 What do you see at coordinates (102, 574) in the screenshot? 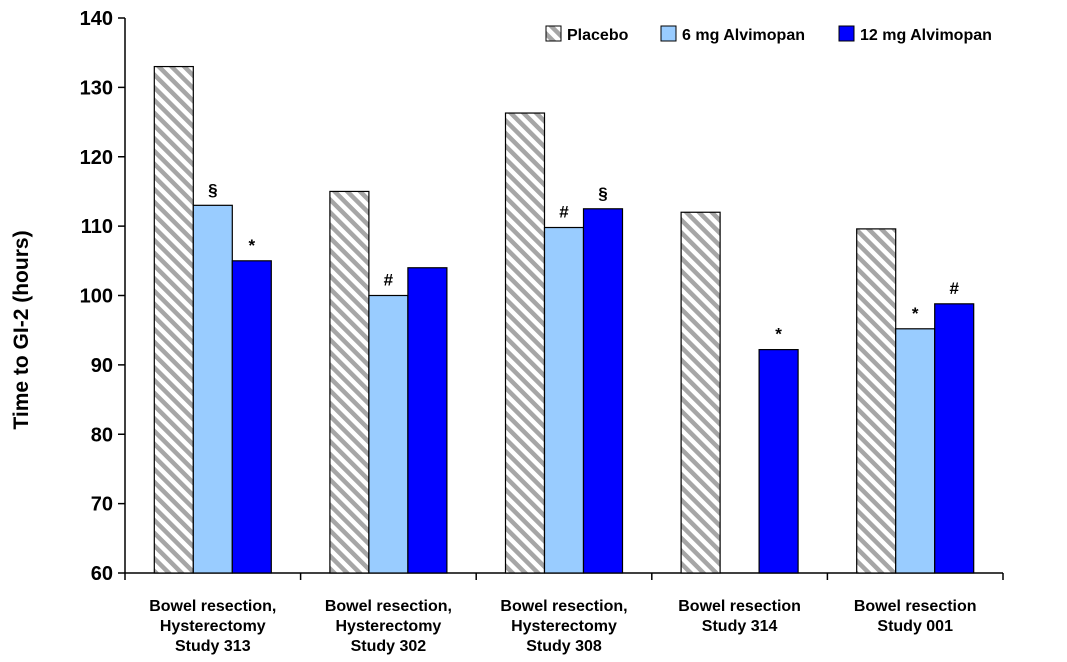
I see `y-tick-label: 60` at bounding box center [102, 574].